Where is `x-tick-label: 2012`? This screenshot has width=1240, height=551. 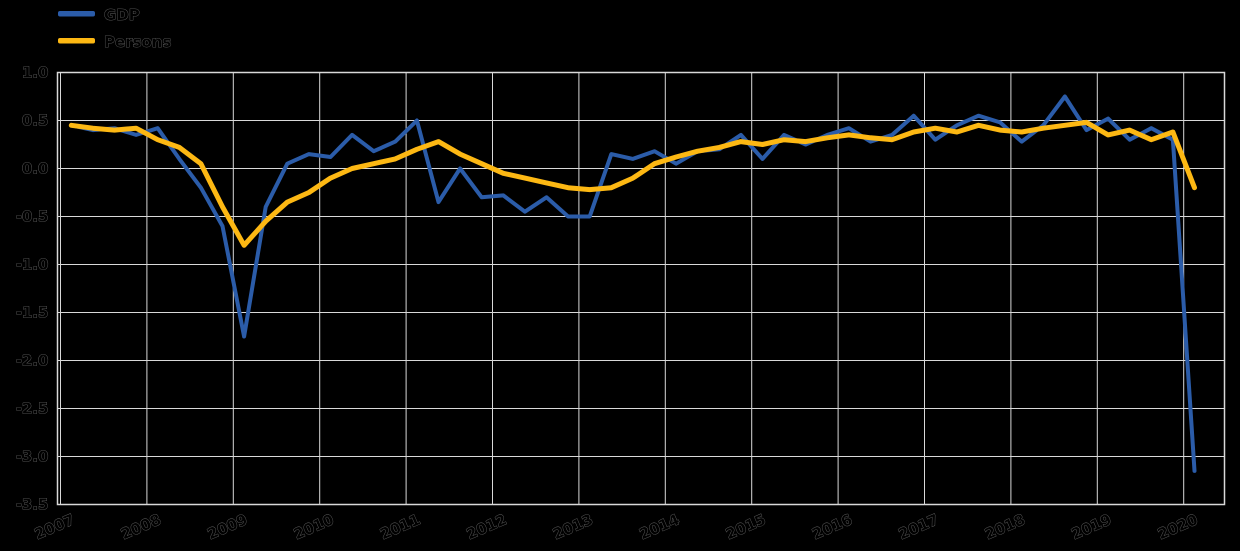 x-tick-label: 2012 is located at coordinates (486, 526).